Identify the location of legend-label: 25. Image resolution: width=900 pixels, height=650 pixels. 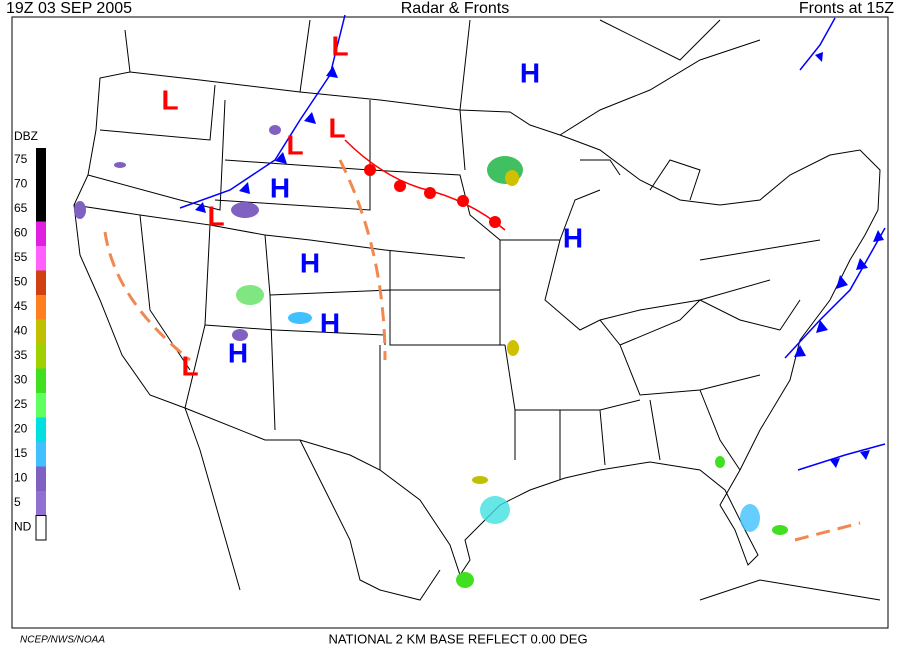
(21, 404).